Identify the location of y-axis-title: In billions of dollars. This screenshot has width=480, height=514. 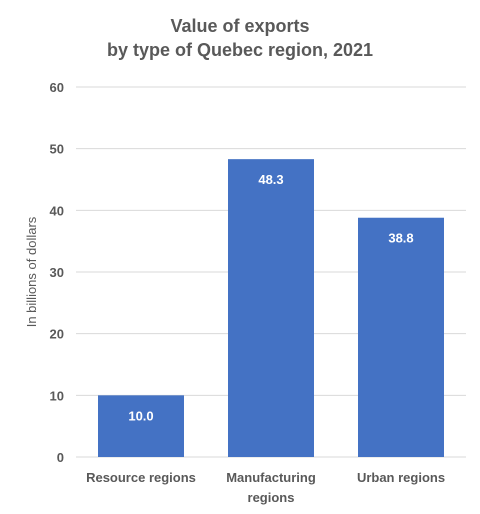
(31, 271).